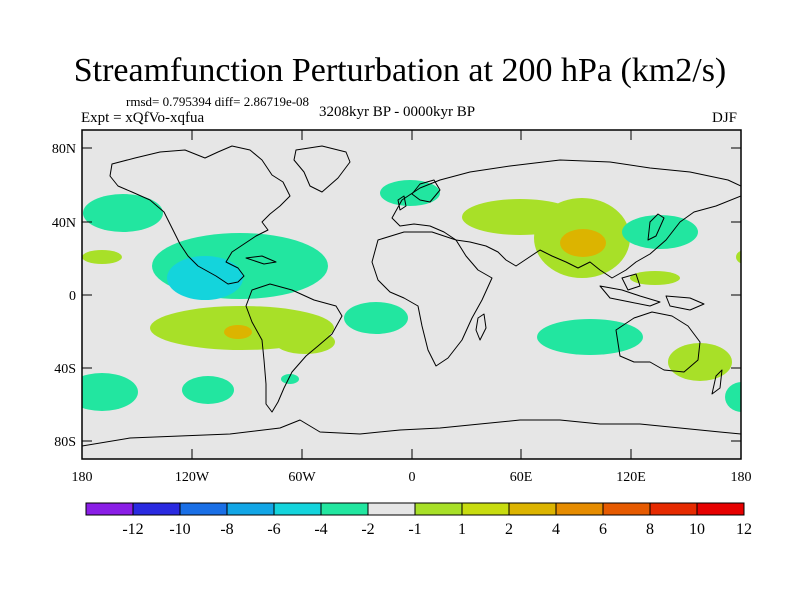 Image resolution: width=800 pixels, height=600 pixels. I want to click on colorbar-tick-label: 12, so click(744, 529).